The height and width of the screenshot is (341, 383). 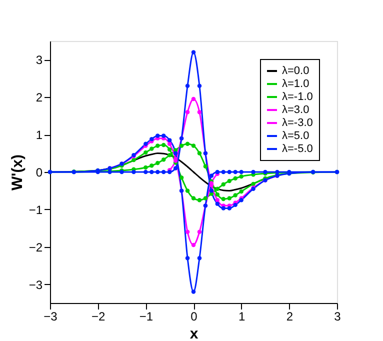 What do you see at coordinates (296, 84) in the screenshot?
I see `legend-label: λ=1.0` at bounding box center [296, 84].